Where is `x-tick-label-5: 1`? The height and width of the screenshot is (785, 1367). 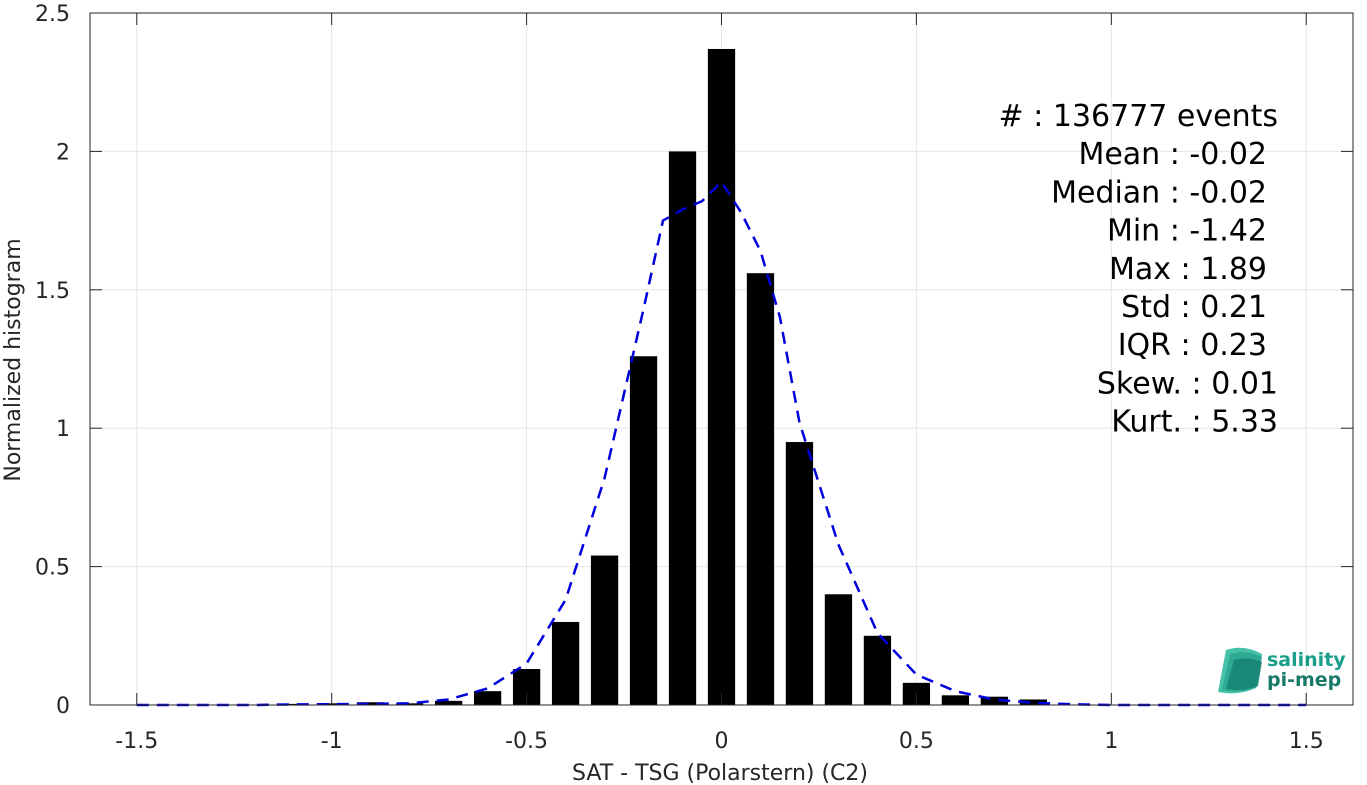
x-tick-label-5: 1 is located at coordinates (1111, 741).